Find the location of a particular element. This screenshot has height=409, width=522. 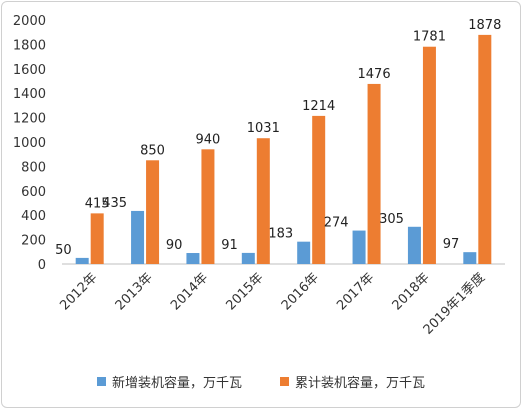

y-tick-label: 200 is located at coordinates (33, 241).